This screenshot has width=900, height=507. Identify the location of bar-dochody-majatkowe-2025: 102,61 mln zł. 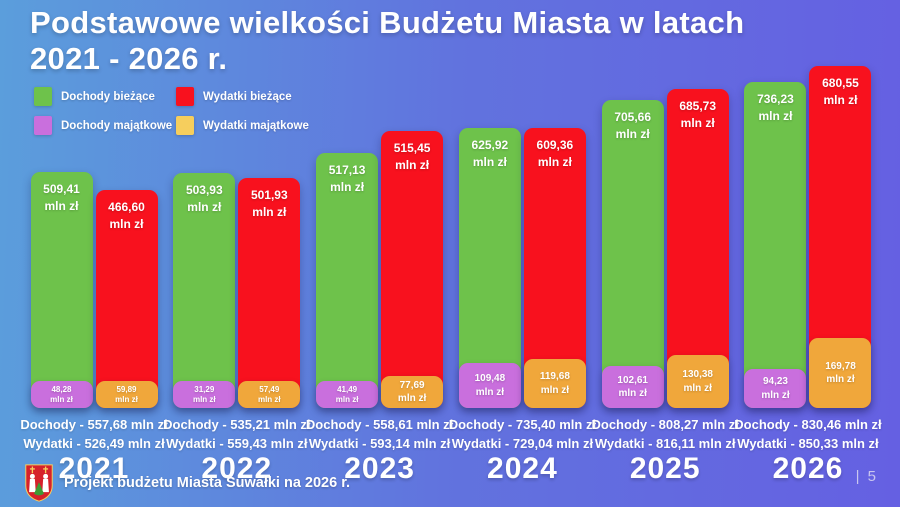
(632, 387).